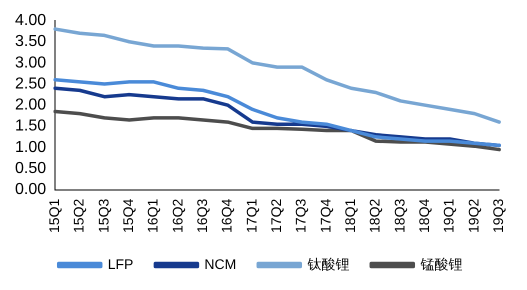  What do you see at coordinates (30, 126) in the screenshot?
I see `y-tick-label: 1.50` at bounding box center [30, 126].